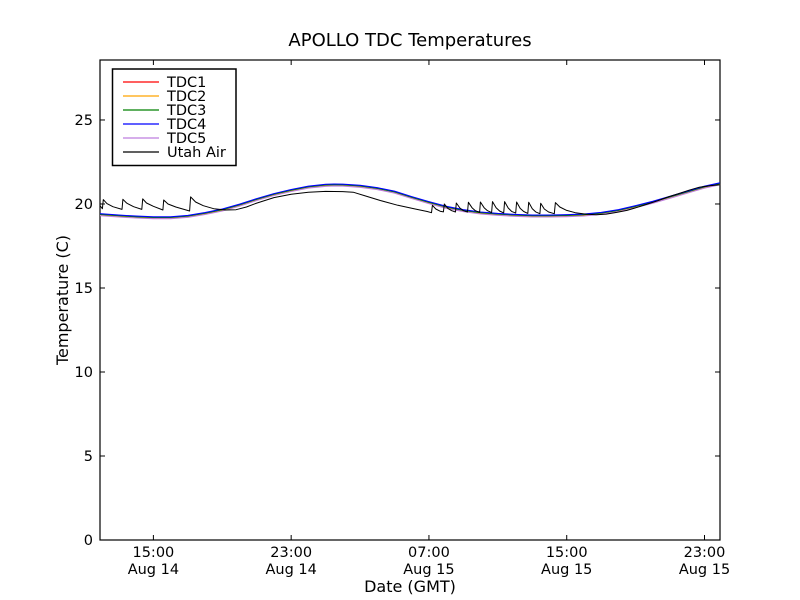 The image size is (800, 600). What do you see at coordinates (84, 373) in the screenshot?
I see `y-tick-label: 10` at bounding box center [84, 373].